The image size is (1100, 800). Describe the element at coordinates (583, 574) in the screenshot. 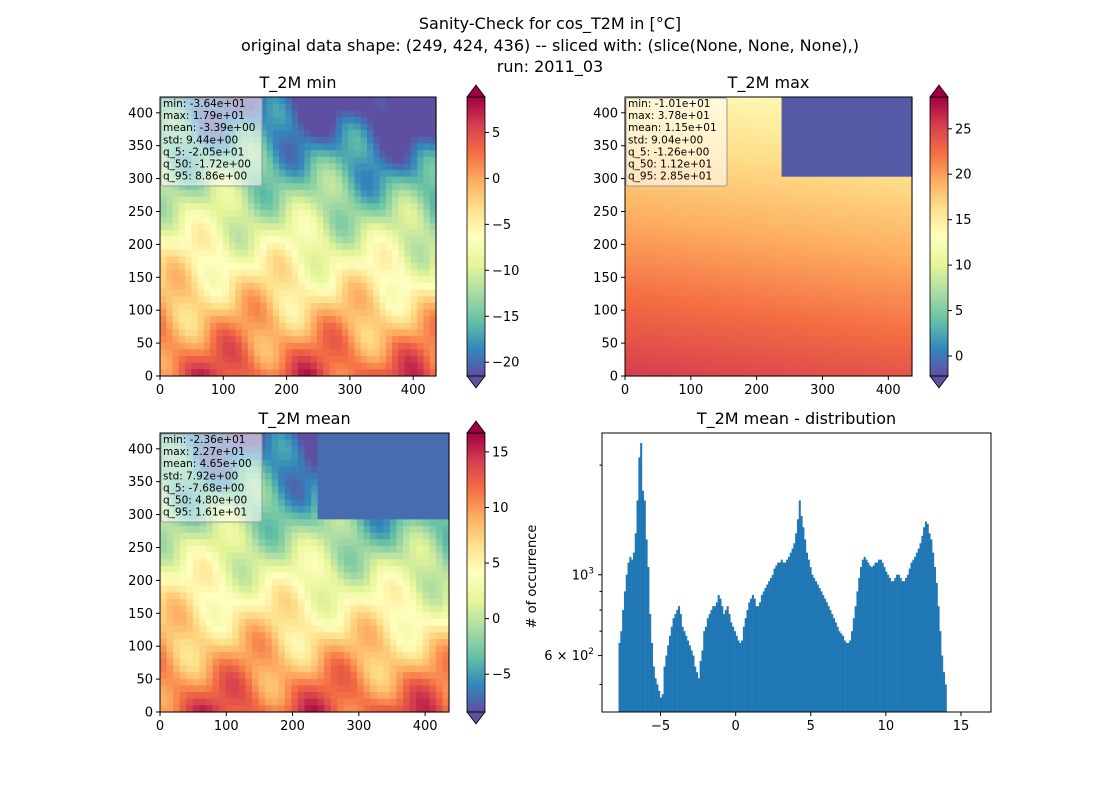

I see `y-tick-label: 103` at that location.